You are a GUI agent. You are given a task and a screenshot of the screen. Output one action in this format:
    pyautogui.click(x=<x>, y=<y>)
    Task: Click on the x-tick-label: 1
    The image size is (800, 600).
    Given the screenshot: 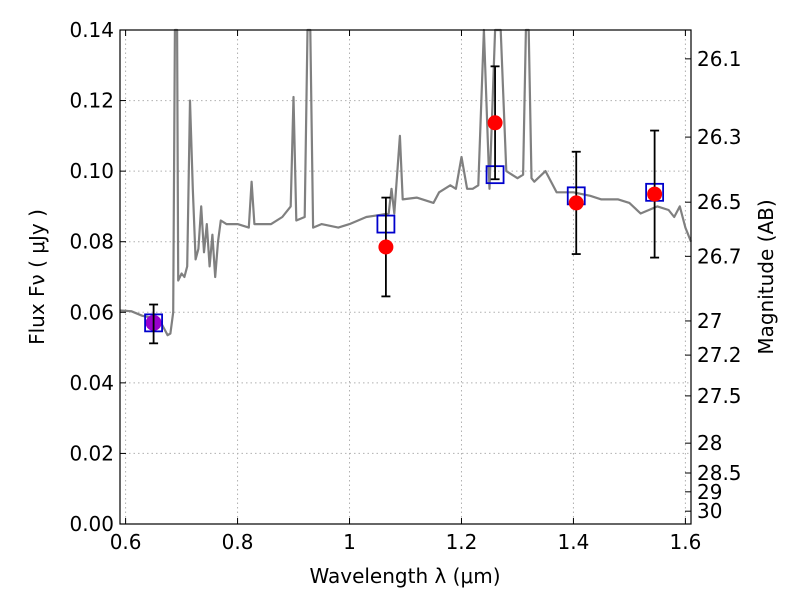 What is the action you would take?
    pyautogui.click(x=349, y=542)
    